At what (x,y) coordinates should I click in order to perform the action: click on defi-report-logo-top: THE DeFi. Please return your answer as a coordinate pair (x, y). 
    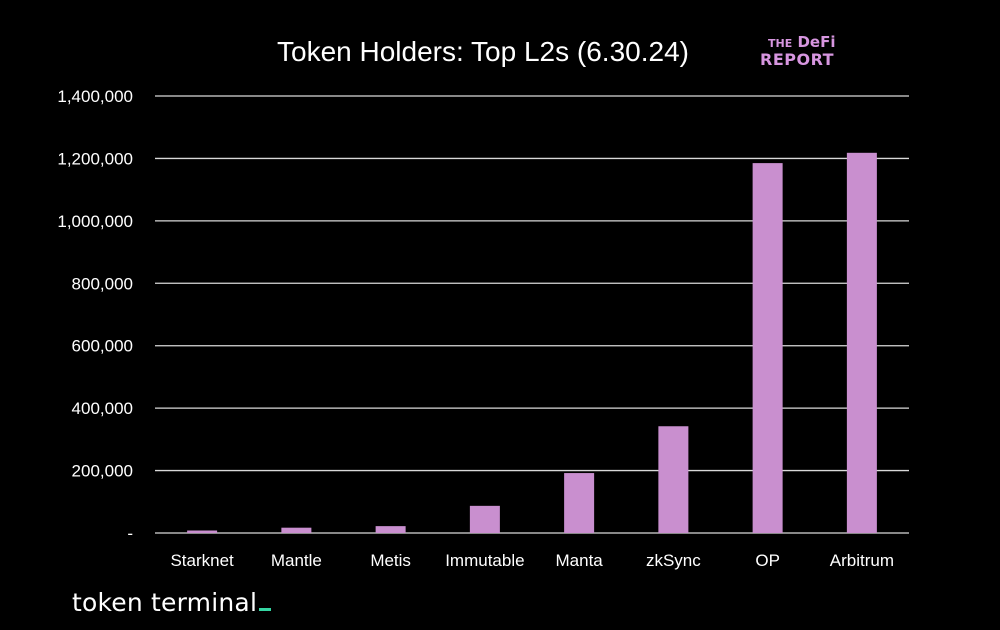
    Looking at the image, I should click on (802, 43).